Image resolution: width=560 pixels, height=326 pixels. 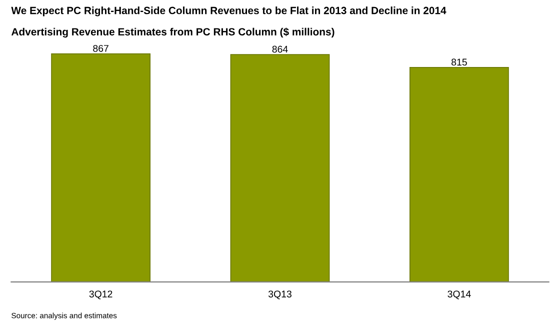 I want to click on x-tick-label: 3Q12, so click(x=100, y=295).